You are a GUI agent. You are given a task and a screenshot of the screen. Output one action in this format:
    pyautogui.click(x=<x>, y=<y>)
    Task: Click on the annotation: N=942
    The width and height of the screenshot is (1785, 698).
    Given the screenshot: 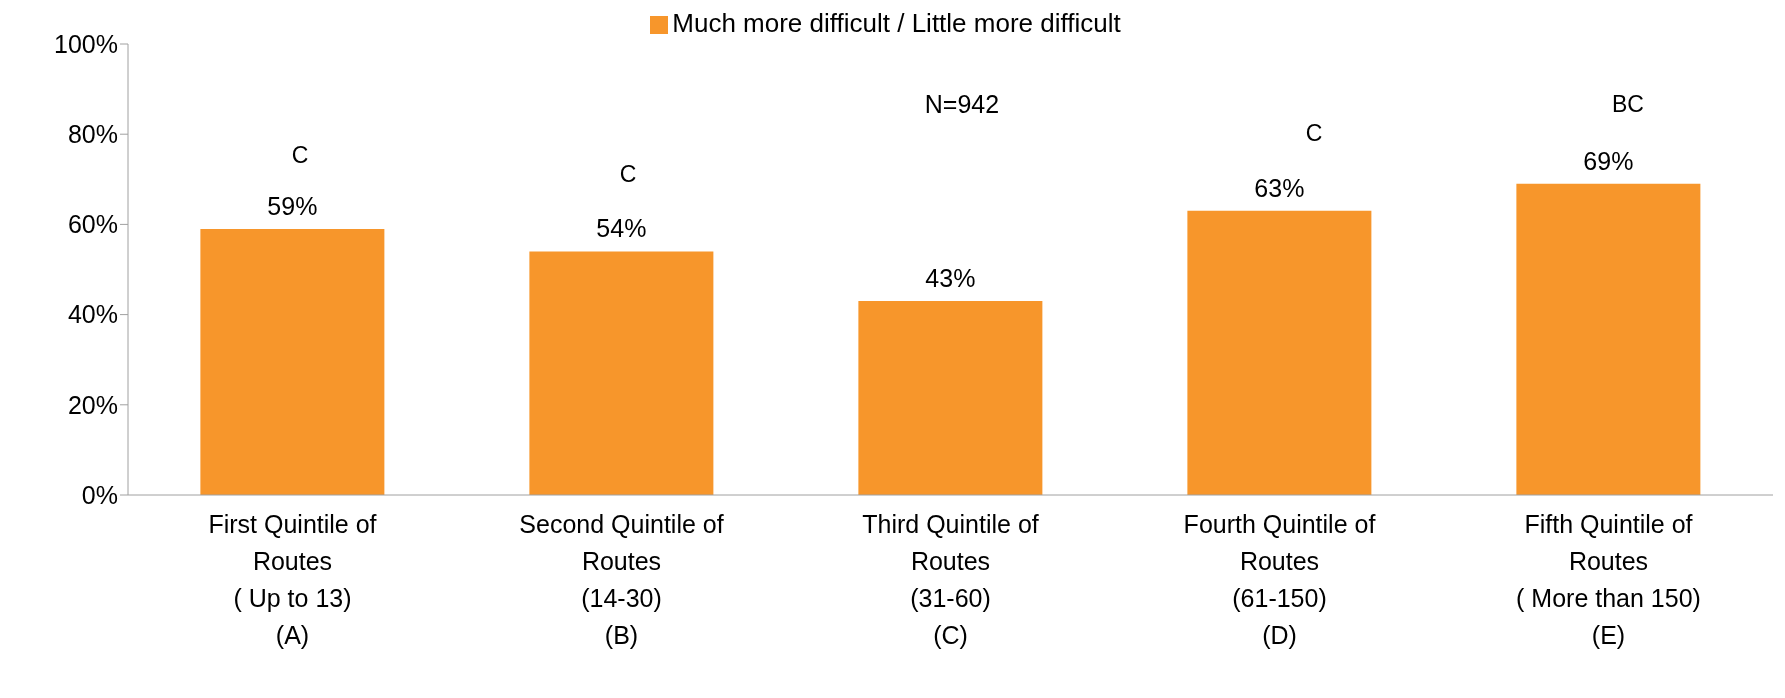 What is the action you would take?
    pyautogui.click(x=962, y=104)
    